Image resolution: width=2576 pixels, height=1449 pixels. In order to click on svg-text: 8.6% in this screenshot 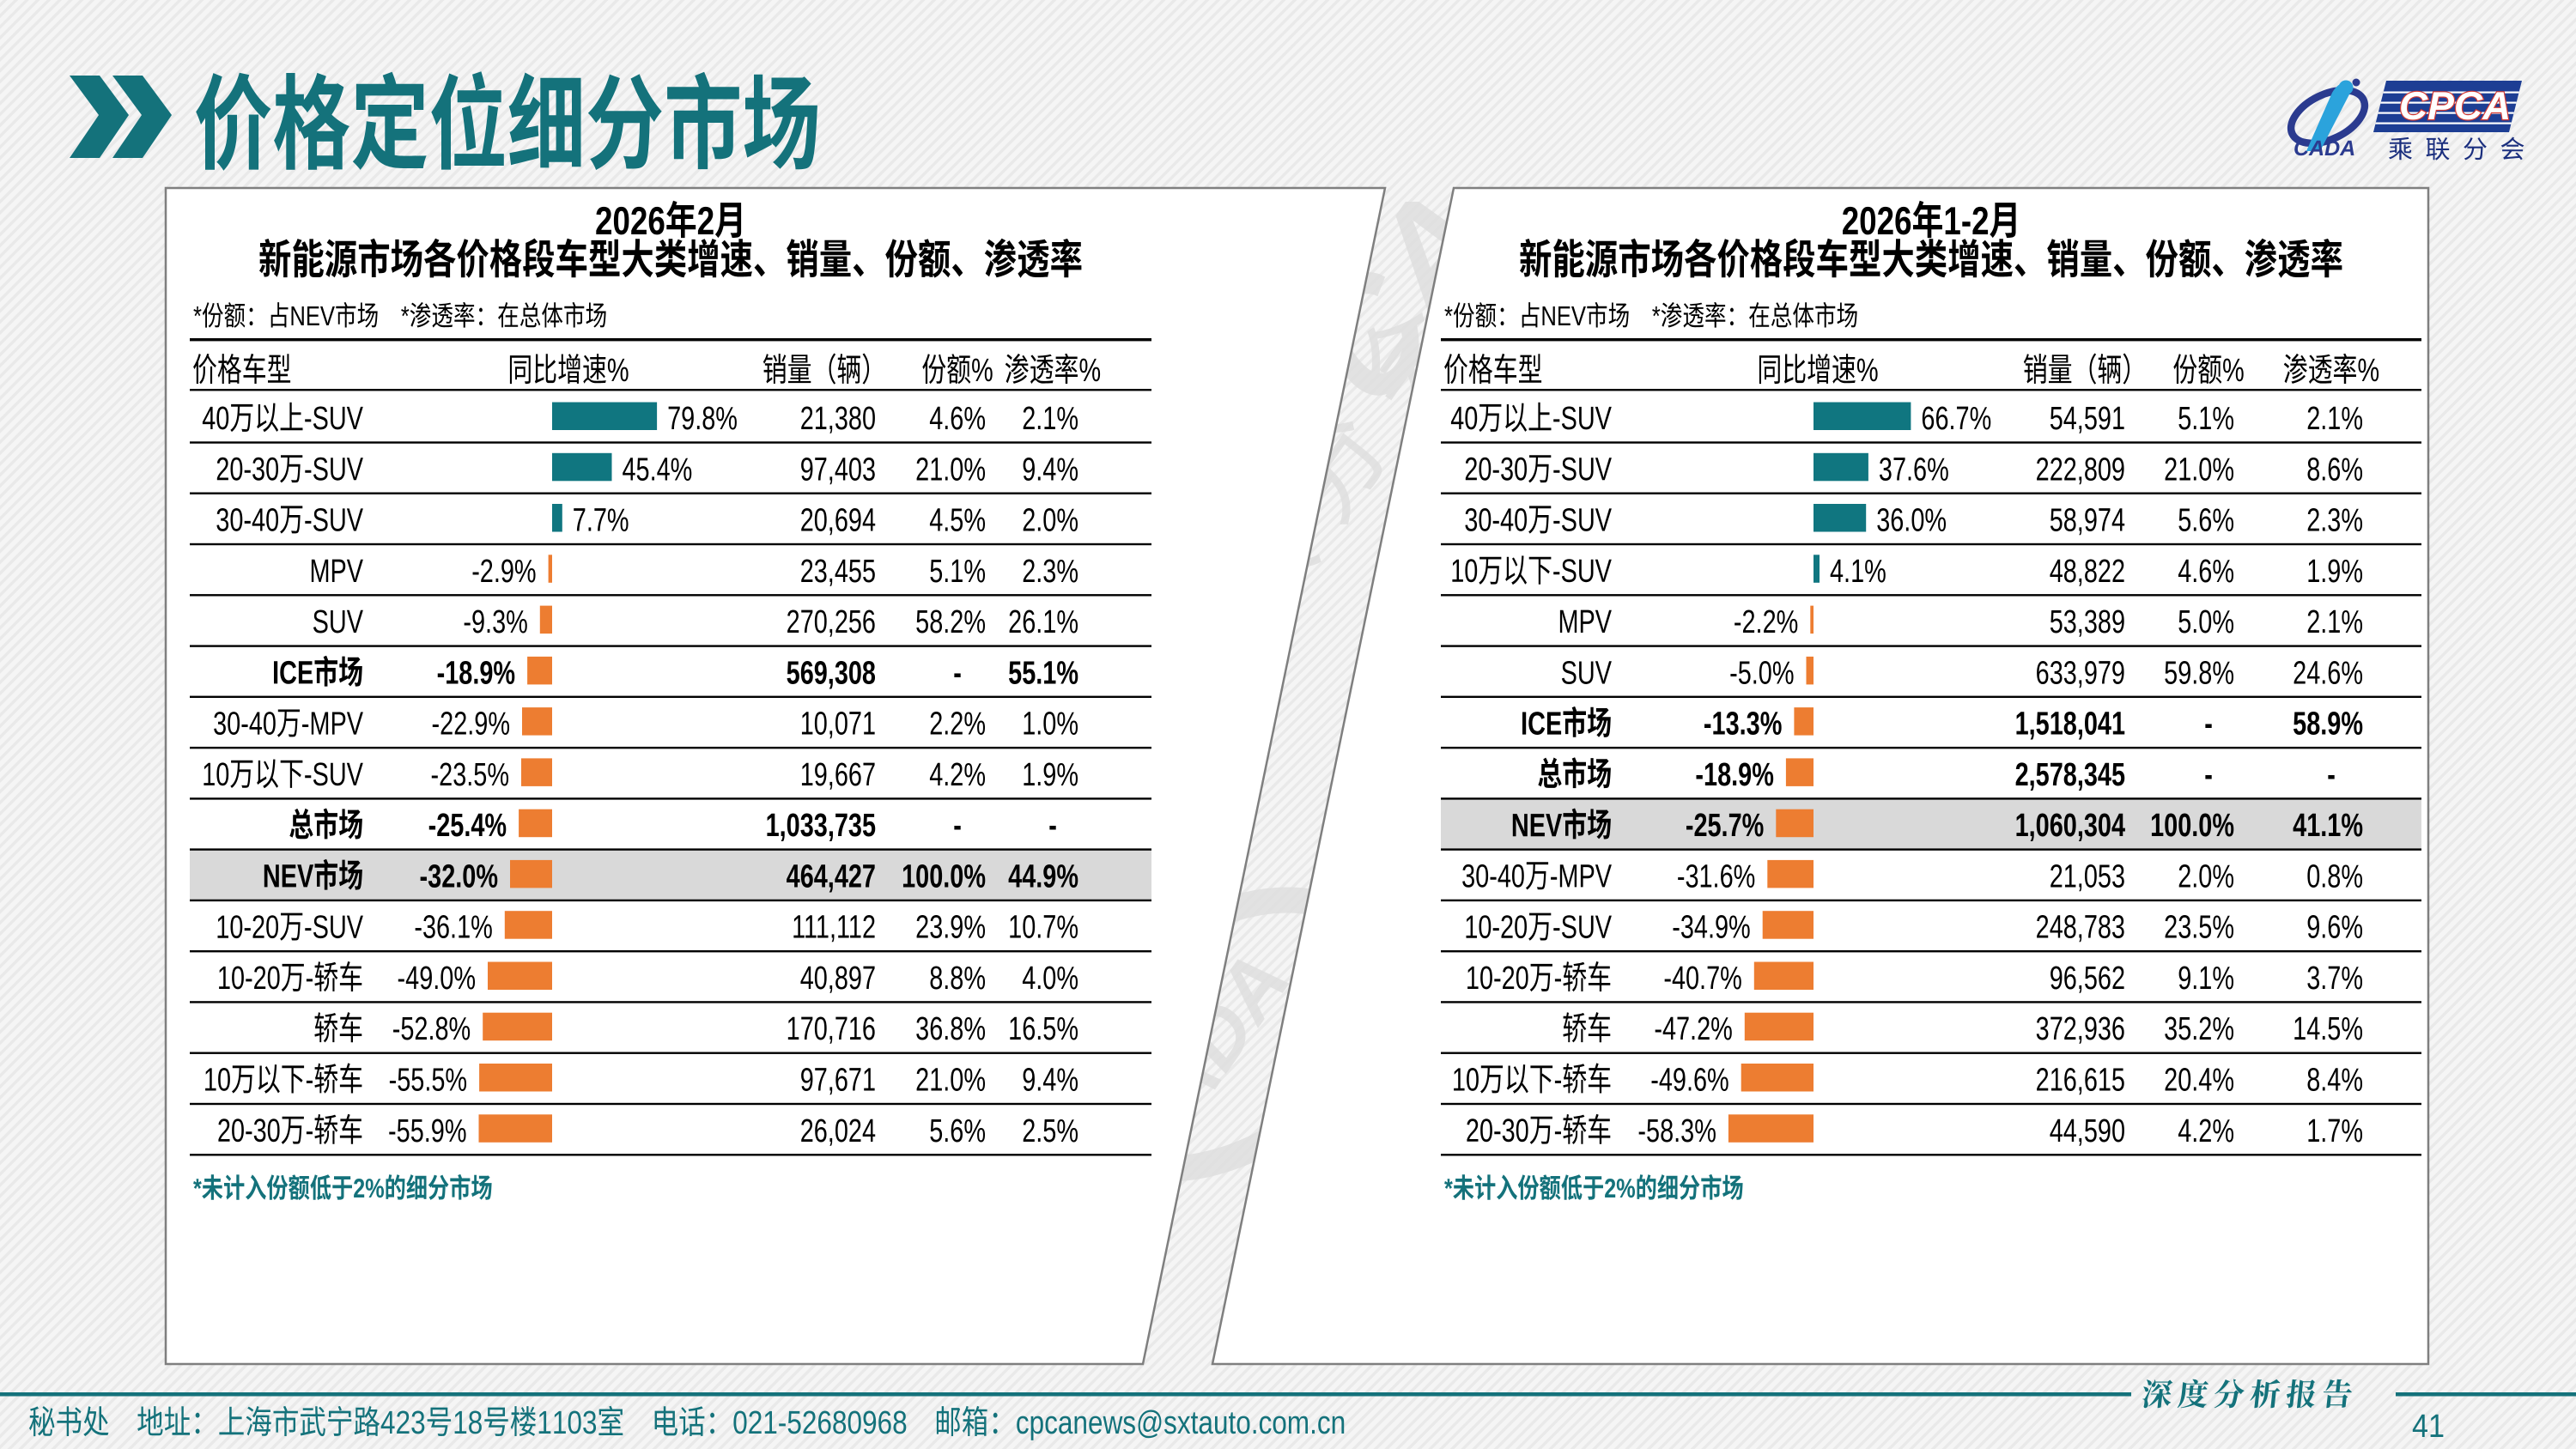, I will do `click(2334, 470)`.